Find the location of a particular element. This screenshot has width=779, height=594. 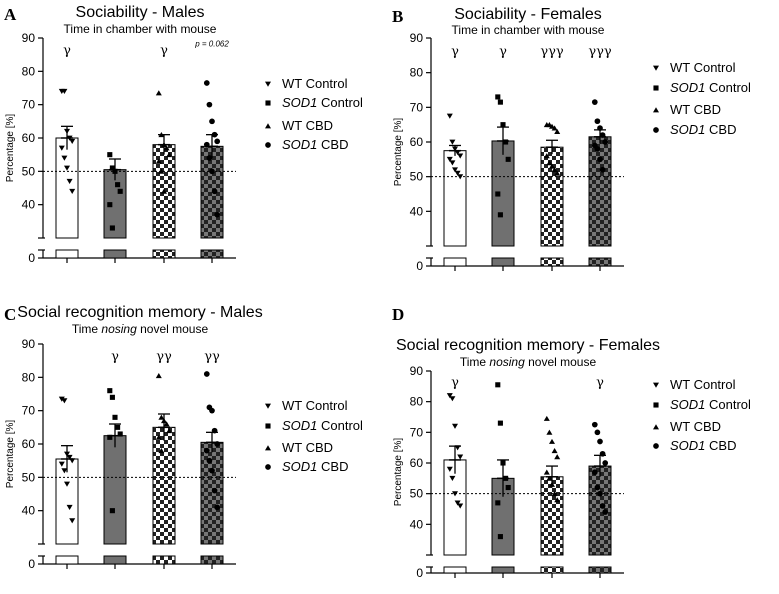

panel-letter: B is located at coordinates (397, 16).